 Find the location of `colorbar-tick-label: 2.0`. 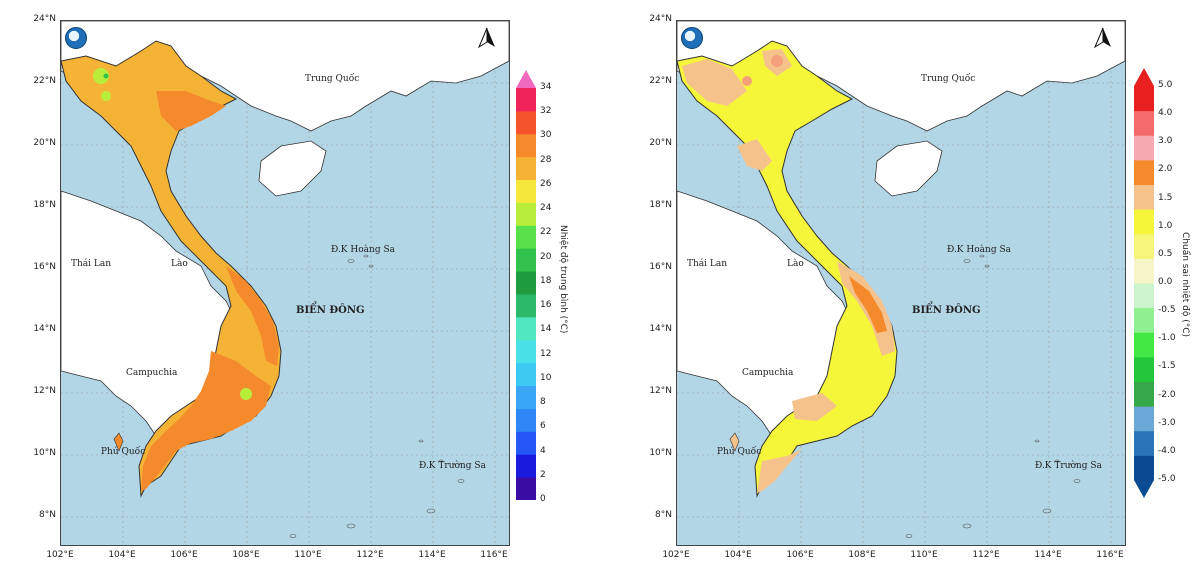

colorbar-tick-label: 2.0 is located at coordinates (1165, 169).